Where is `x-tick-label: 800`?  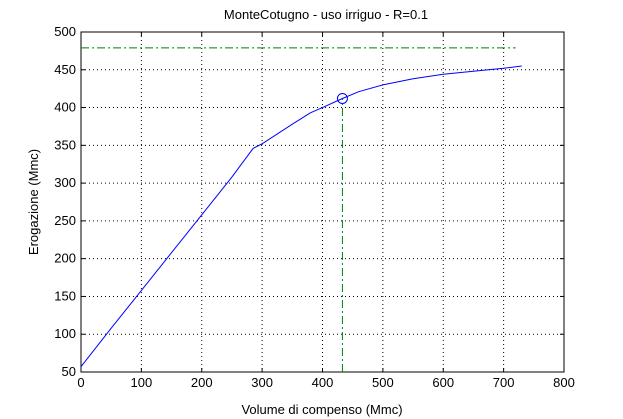 x-tick-label: 800 is located at coordinates (564, 382).